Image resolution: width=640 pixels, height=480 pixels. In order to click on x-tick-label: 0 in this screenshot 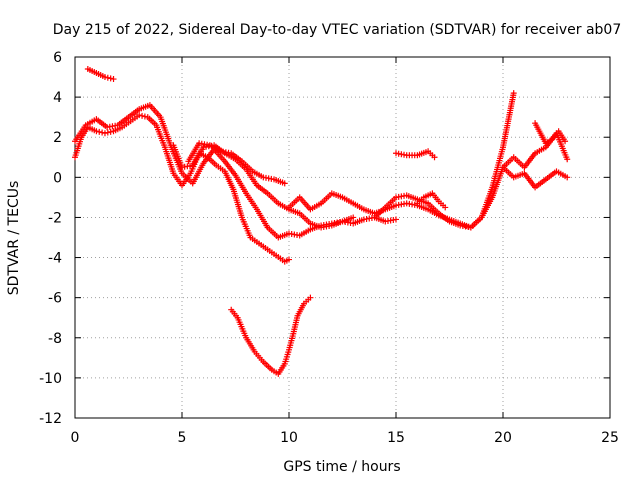, I will do `click(75, 438)`.